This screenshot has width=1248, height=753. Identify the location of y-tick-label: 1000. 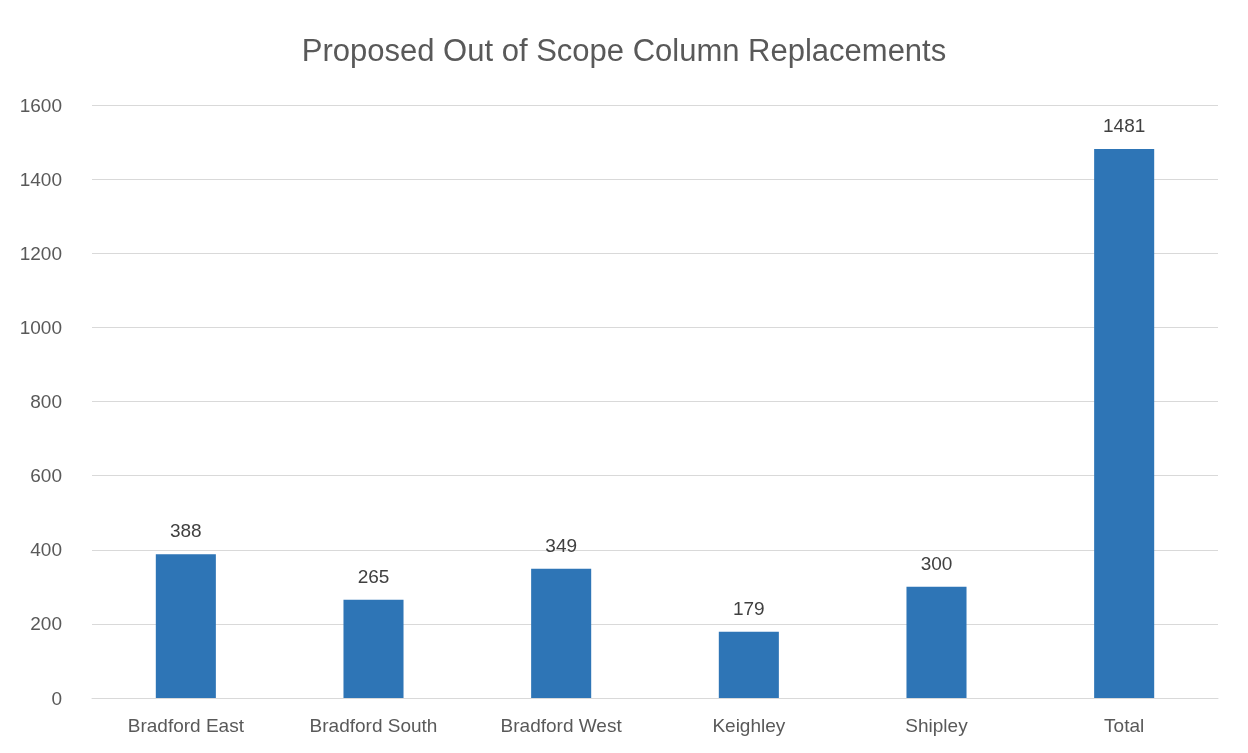
(40, 327).